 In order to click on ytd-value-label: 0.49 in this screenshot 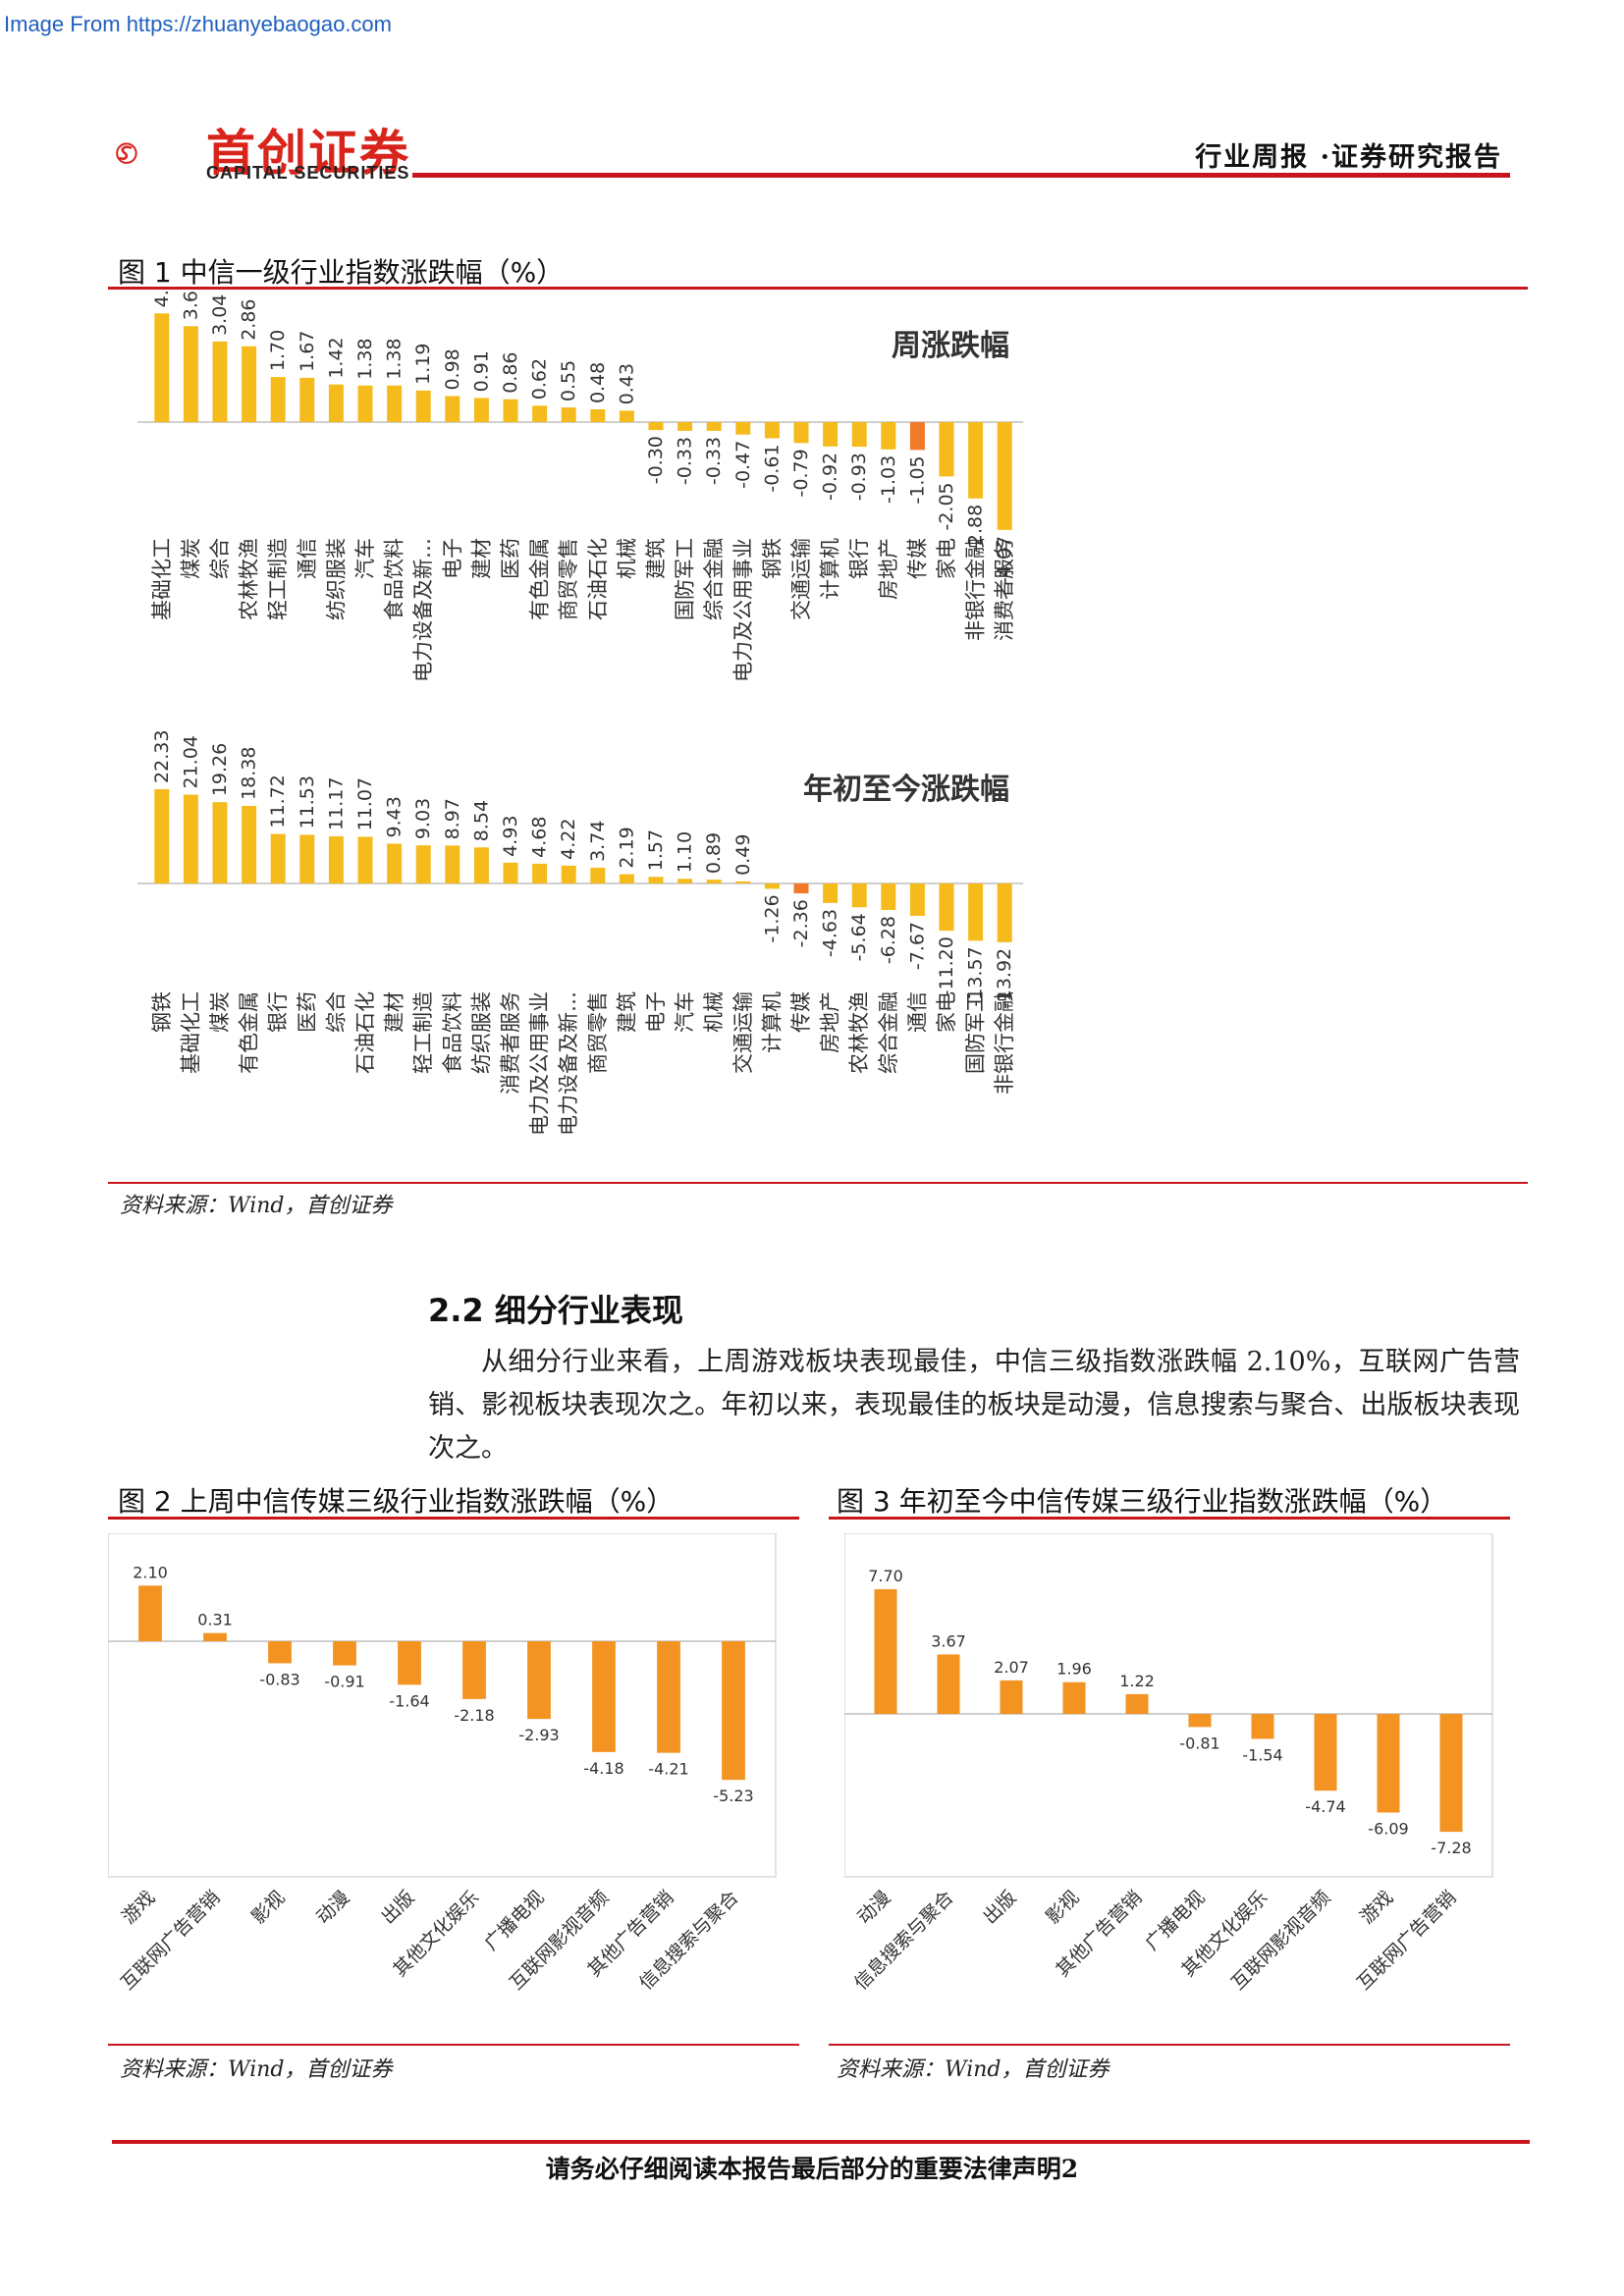, I will do `click(743, 855)`.